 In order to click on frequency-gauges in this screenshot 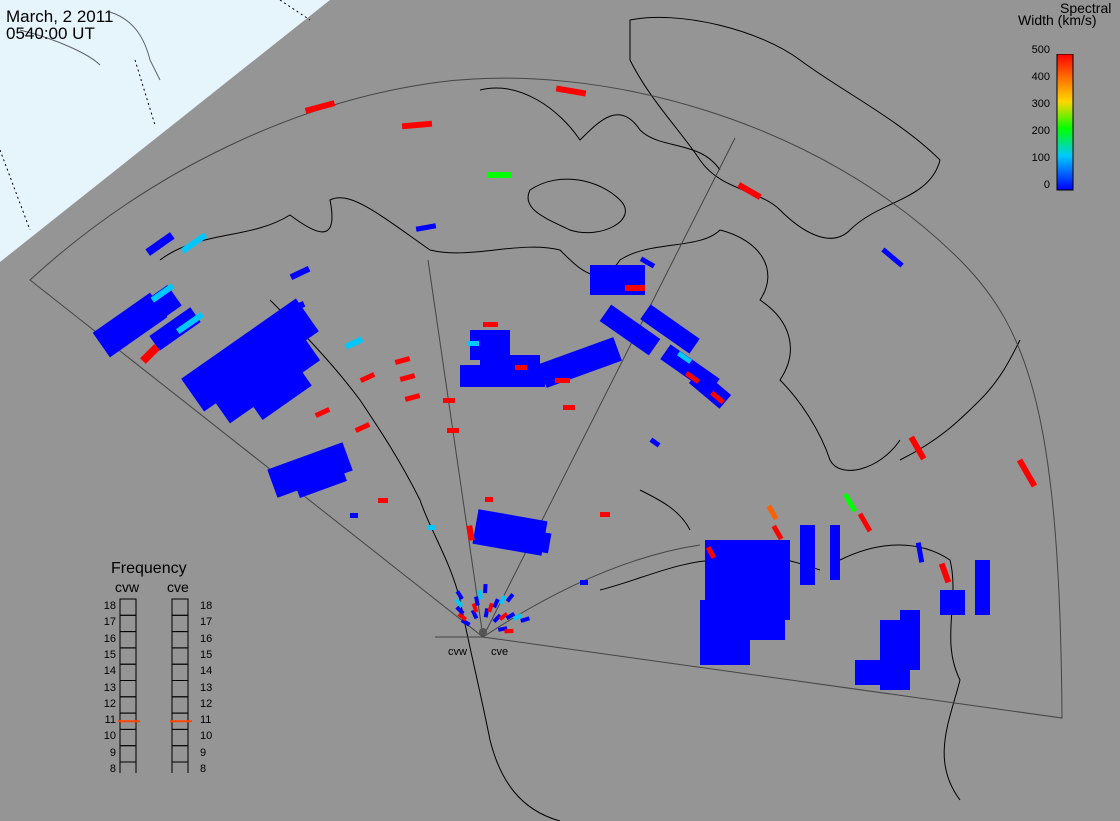, I will do `click(155, 685)`.